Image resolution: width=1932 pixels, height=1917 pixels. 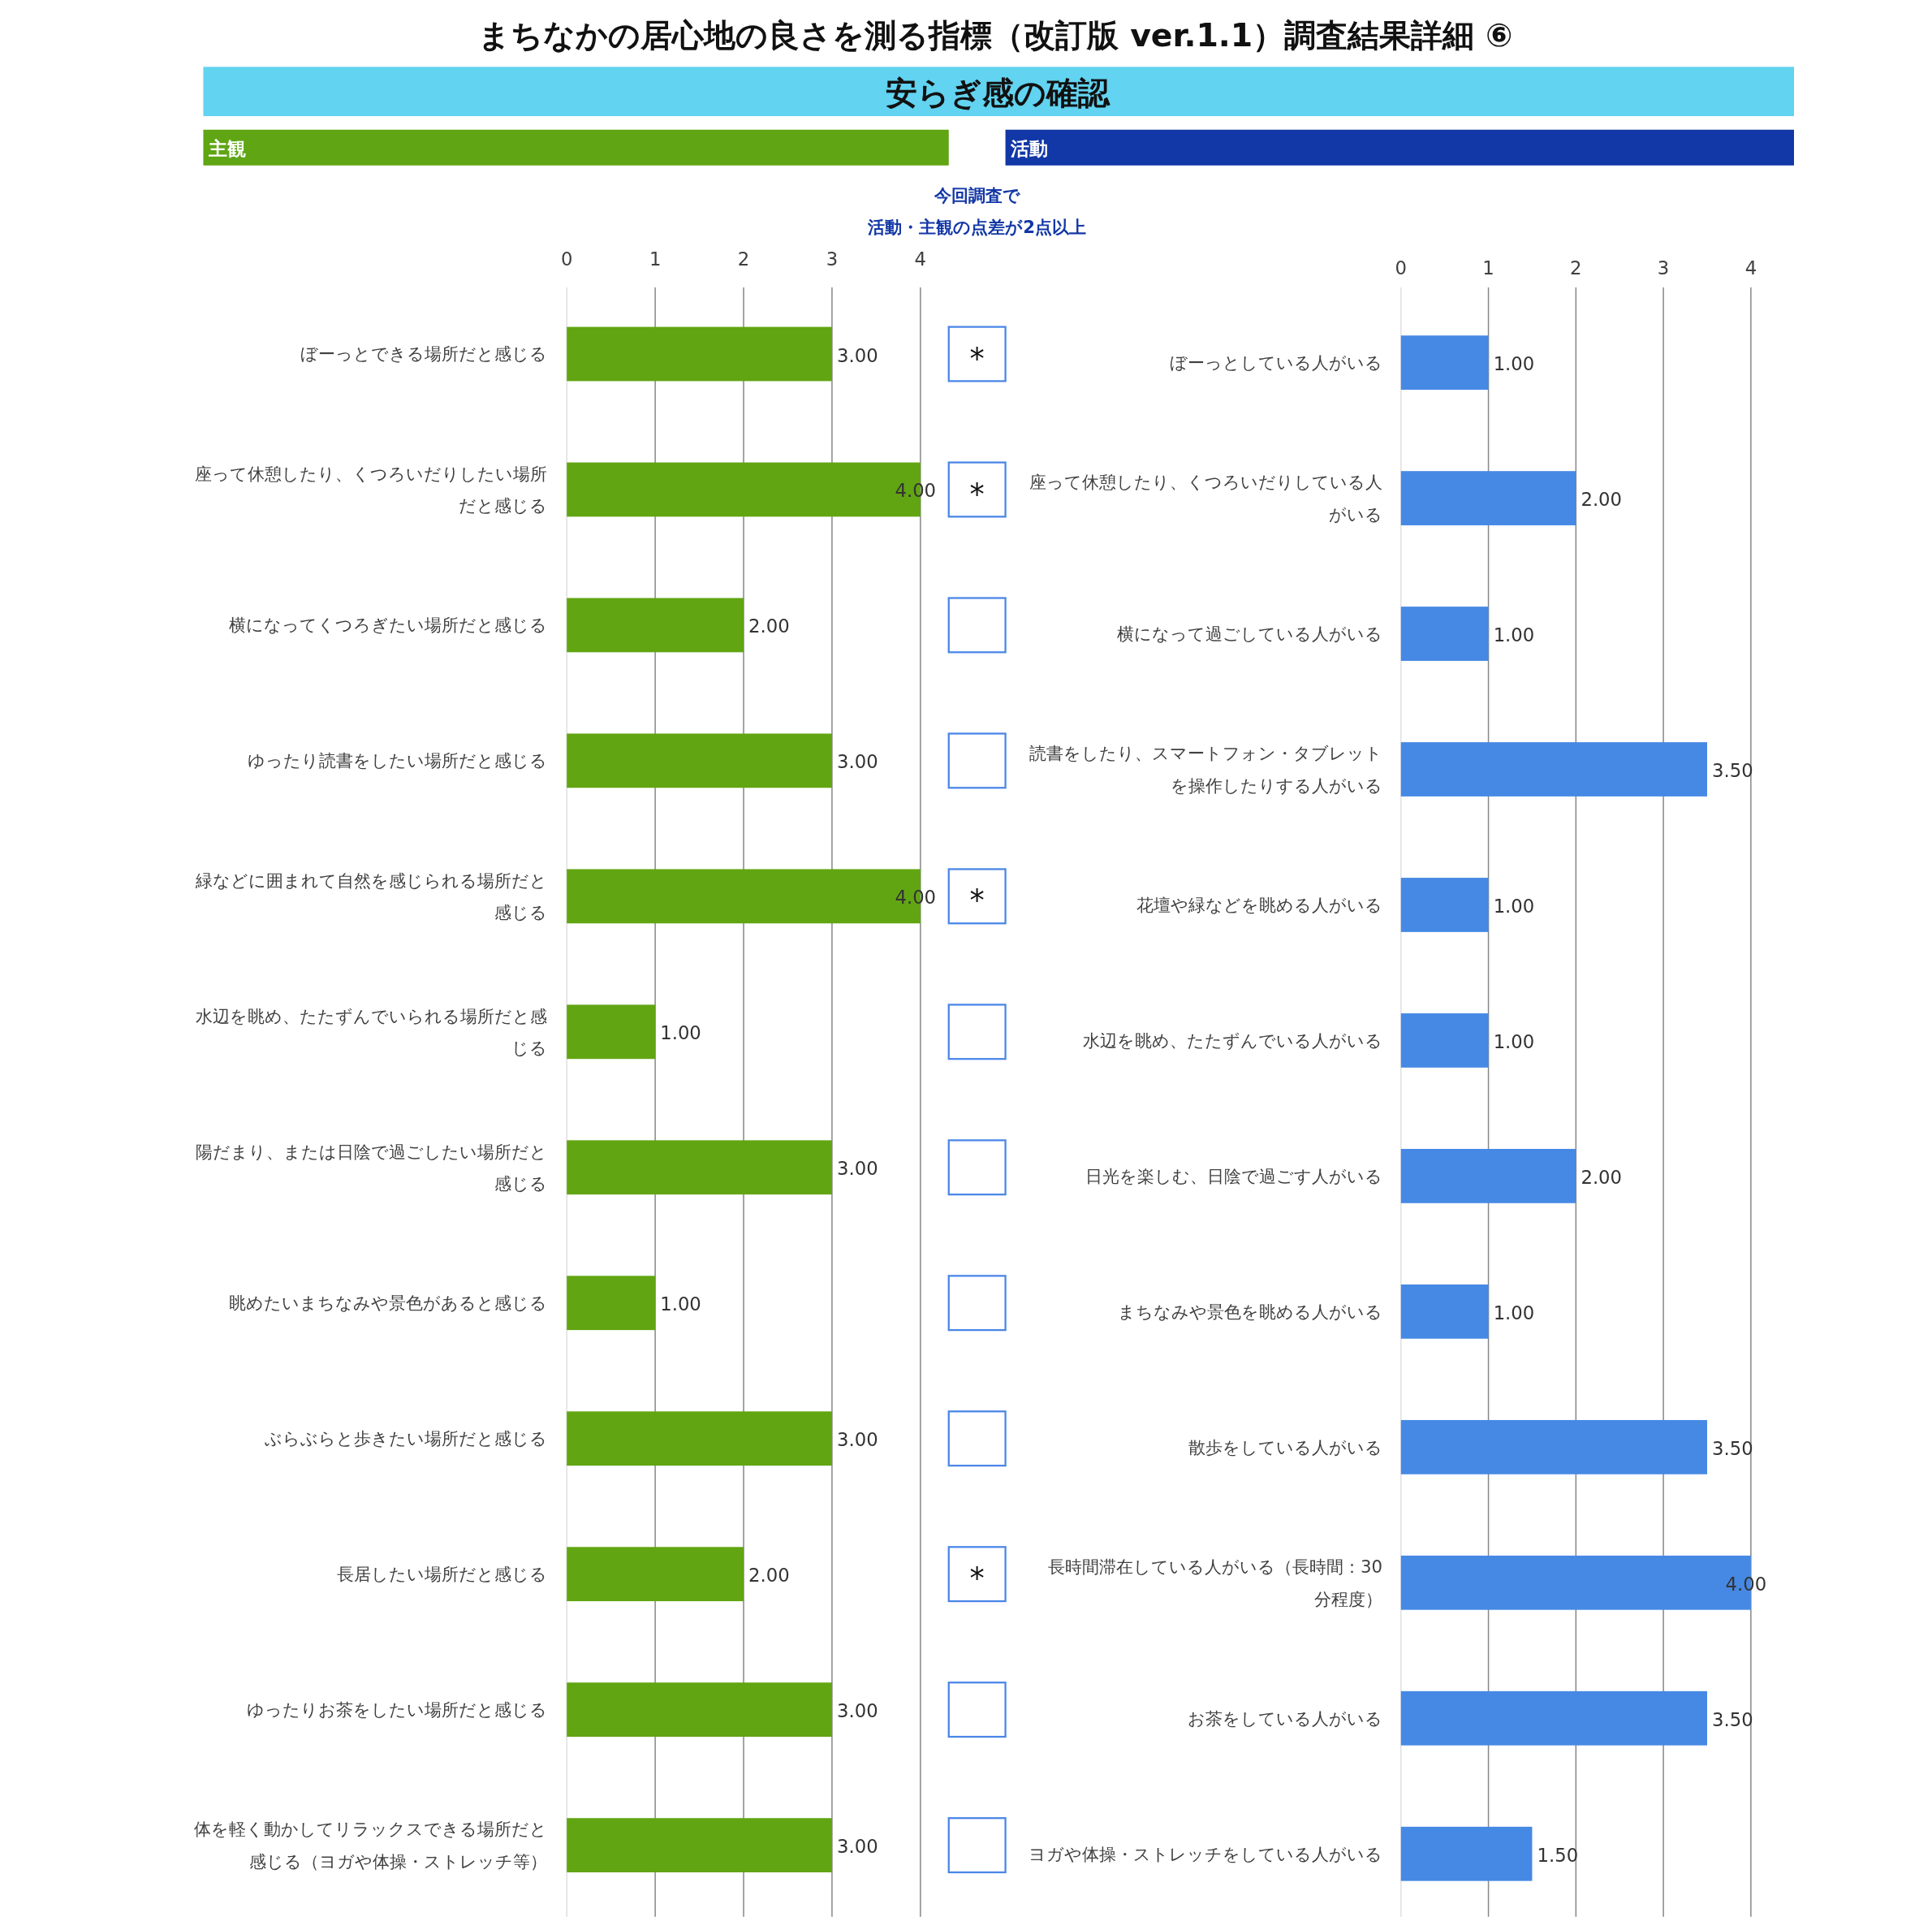 I want to click on y-tick-label: ゆったりお茶をしたい場所だと感じる, so click(x=396, y=1710).